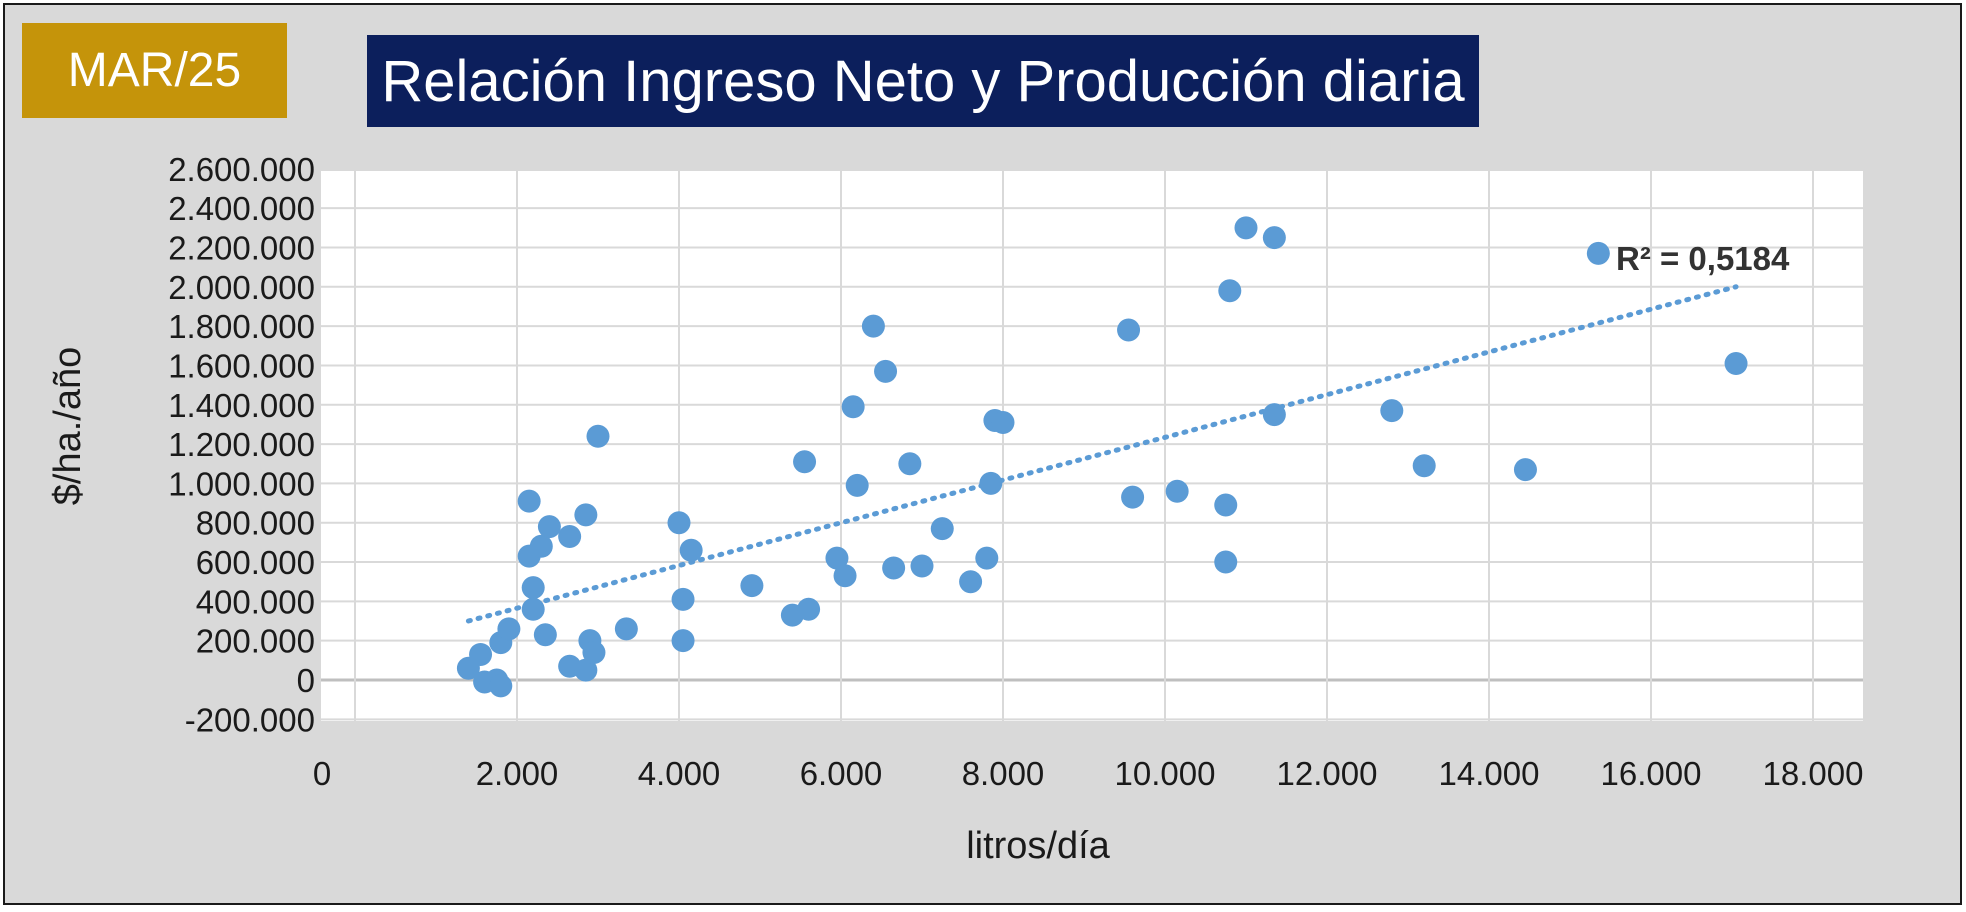  Describe the element at coordinates (841, 773) in the screenshot. I see `x-tick-label: 6.000` at that location.